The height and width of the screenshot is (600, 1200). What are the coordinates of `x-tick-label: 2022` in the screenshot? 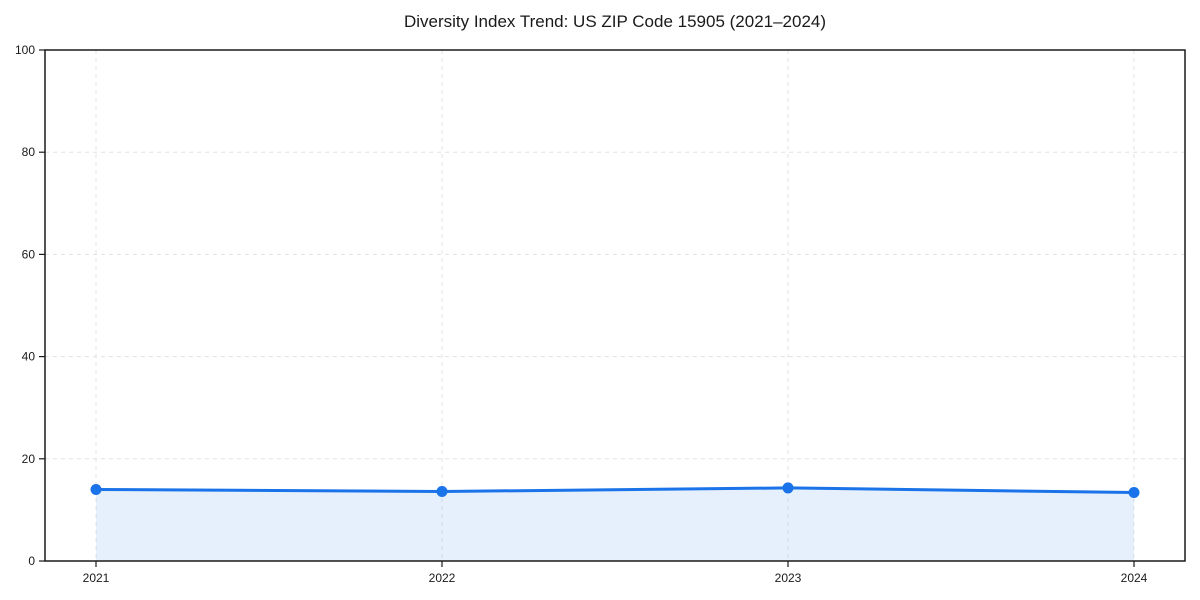 It's located at (442, 578).